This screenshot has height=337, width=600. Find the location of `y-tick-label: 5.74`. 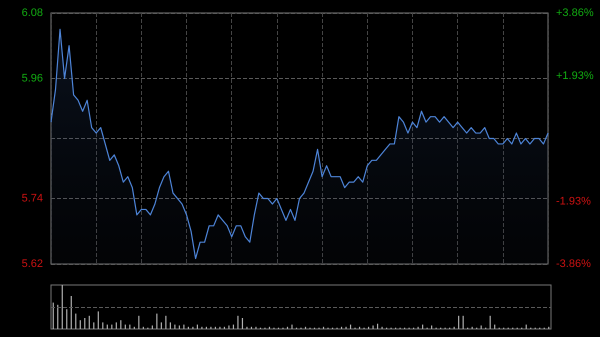

y-tick-label: 5.74 is located at coordinates (32, 198).